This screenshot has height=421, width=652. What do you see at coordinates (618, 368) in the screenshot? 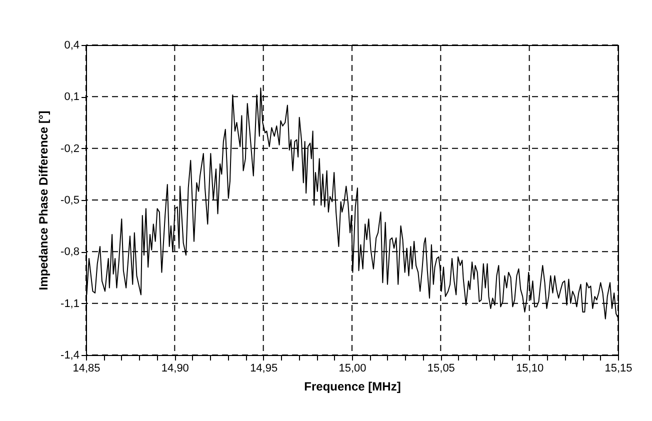
I see `x-tick-label: 15,15` at bounding box center [618, 368].